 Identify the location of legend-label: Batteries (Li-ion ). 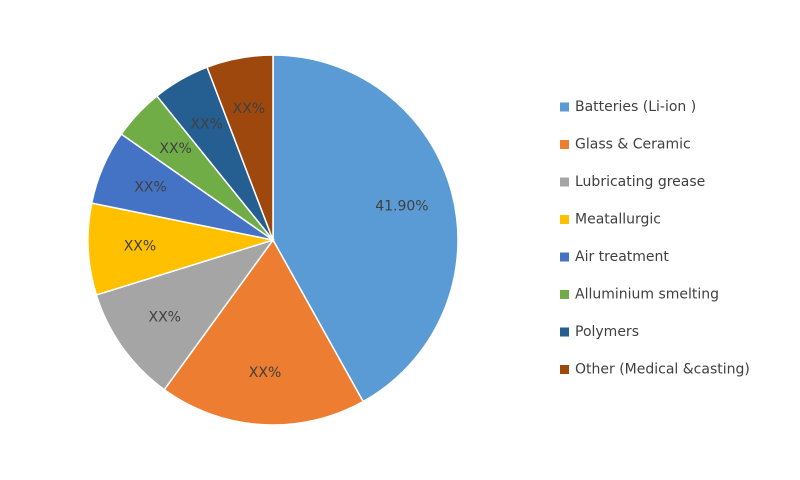
(635, 107).